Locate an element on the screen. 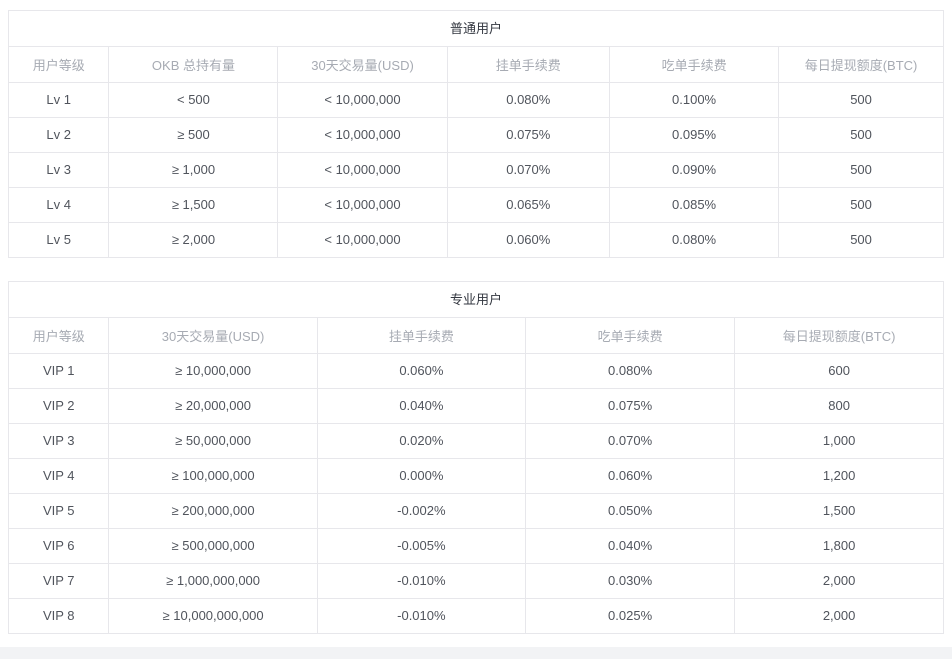  table-cell: -0.002% is located at coordinates (421, 510).